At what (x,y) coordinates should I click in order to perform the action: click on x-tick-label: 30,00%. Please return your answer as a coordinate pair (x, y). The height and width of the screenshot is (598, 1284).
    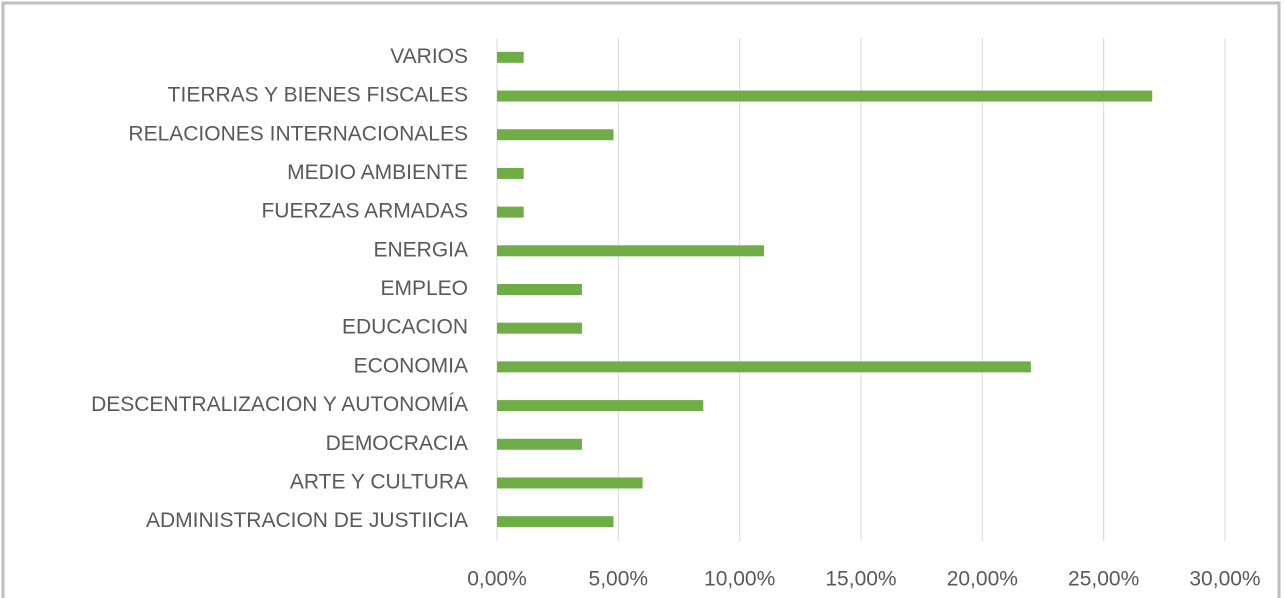
    Looking at the image, I should click on (1224, 579).